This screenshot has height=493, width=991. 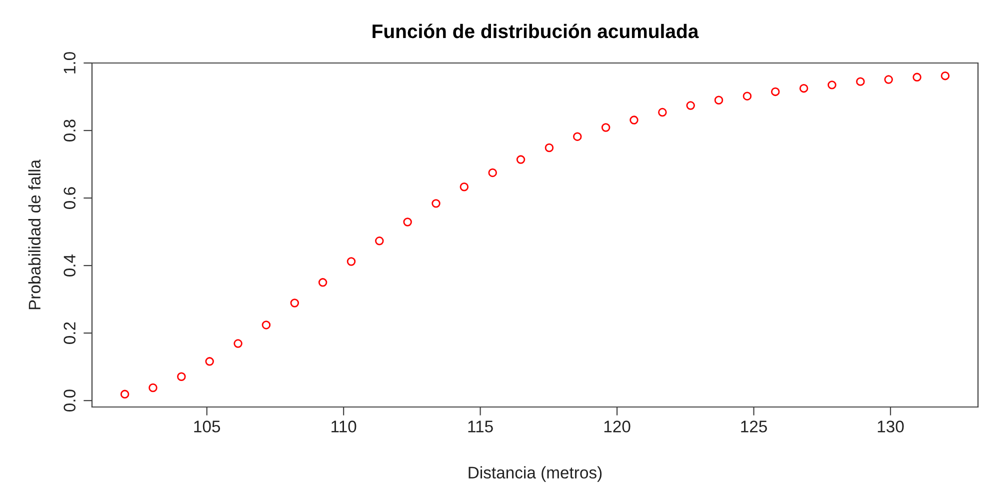 What do you see at coordinates (70, 401) in the screenshot?
I see `y-tick-label: 0.0` at bounding box center [70, 401].